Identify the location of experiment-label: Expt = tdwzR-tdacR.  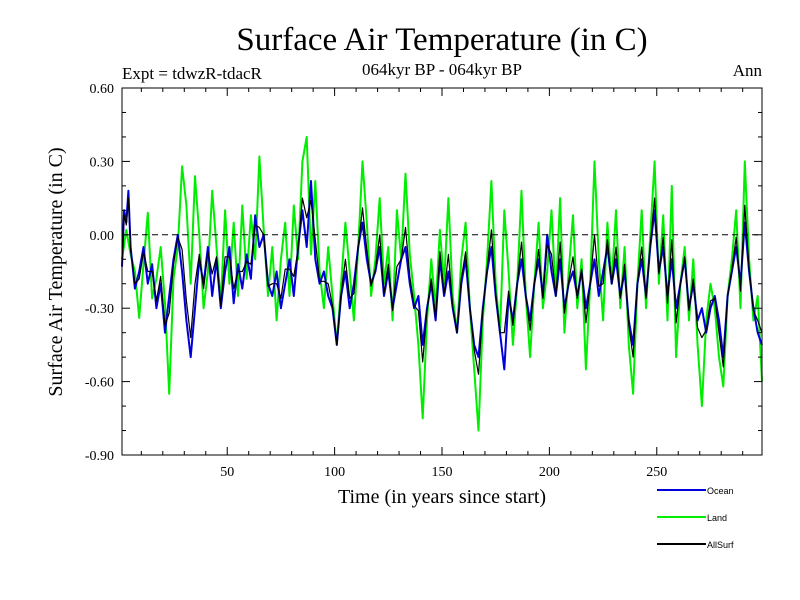
(192, 73).